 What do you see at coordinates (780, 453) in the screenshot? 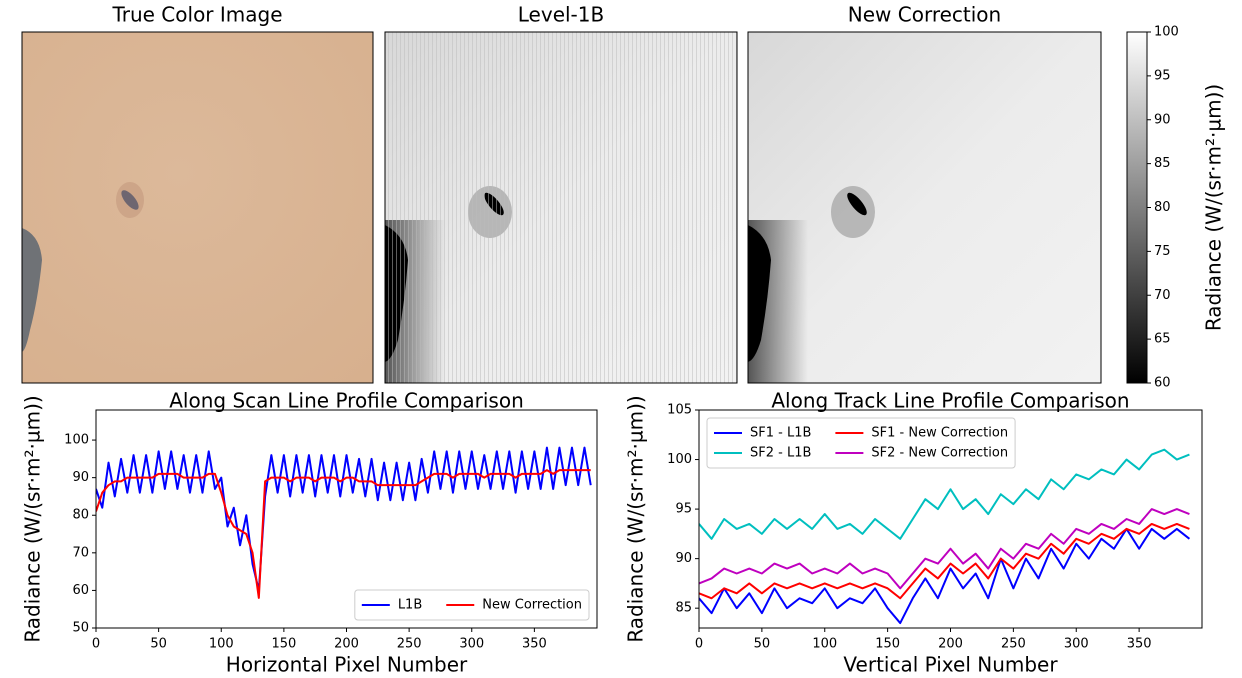
I see `legend-label: SF2 - L1B` at bounding box center [780, 453].